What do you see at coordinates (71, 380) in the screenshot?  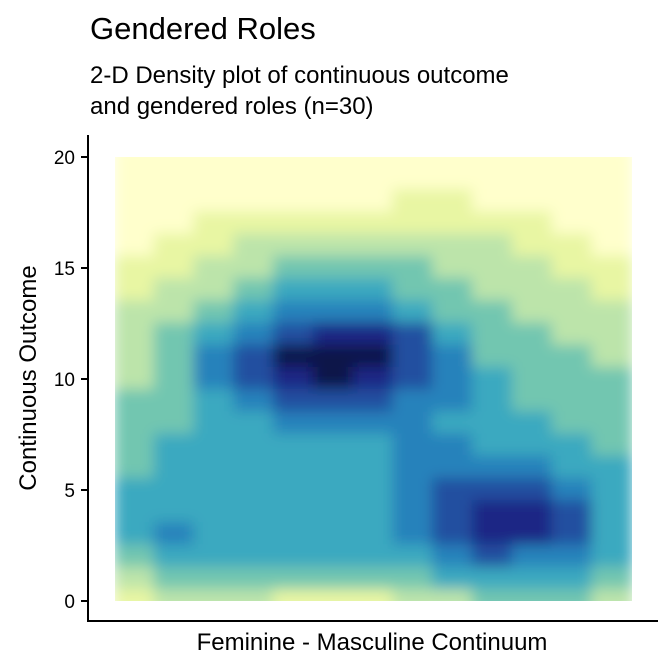 I see `y-ticks: 0 5 10 15 20` at bounding box center [71, 380].